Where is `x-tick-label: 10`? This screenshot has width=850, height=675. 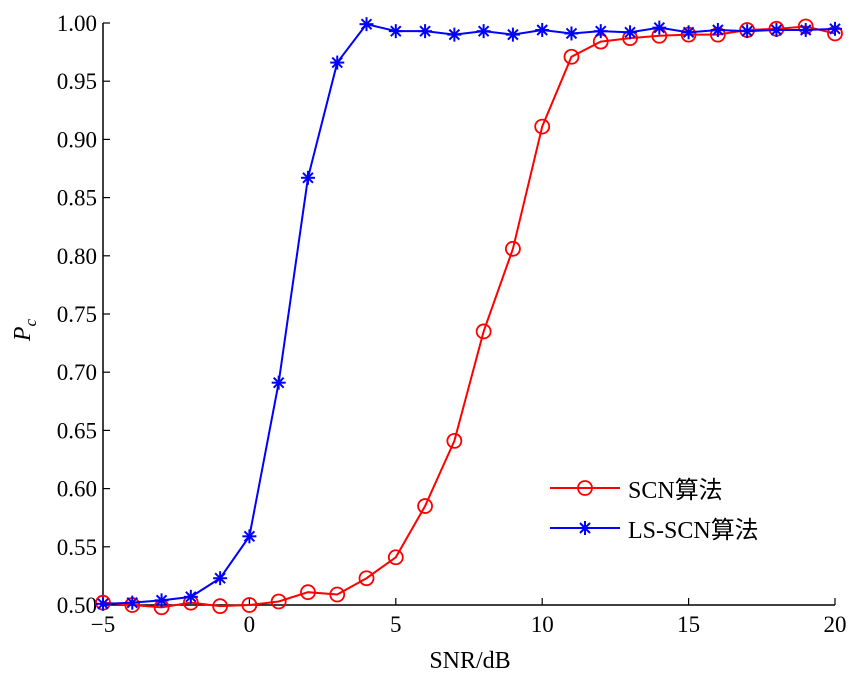
x-tick-label: 10 is located at coordinates (542, 624).